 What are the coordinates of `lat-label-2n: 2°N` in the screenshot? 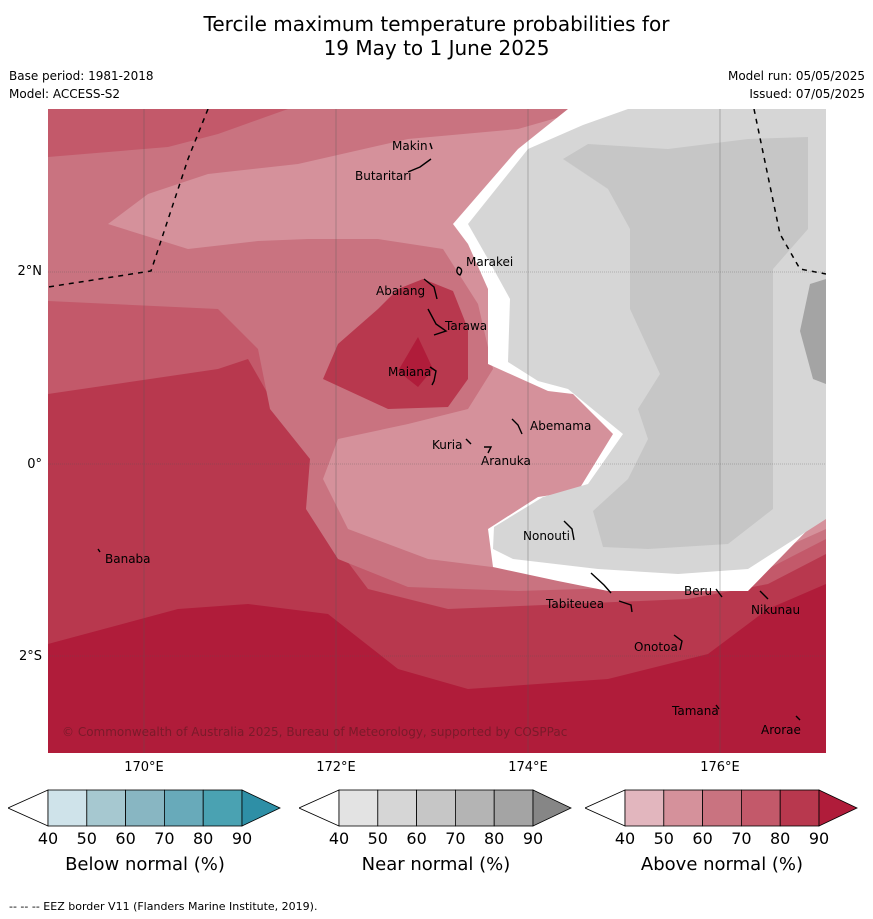 It's located at (30, 271).